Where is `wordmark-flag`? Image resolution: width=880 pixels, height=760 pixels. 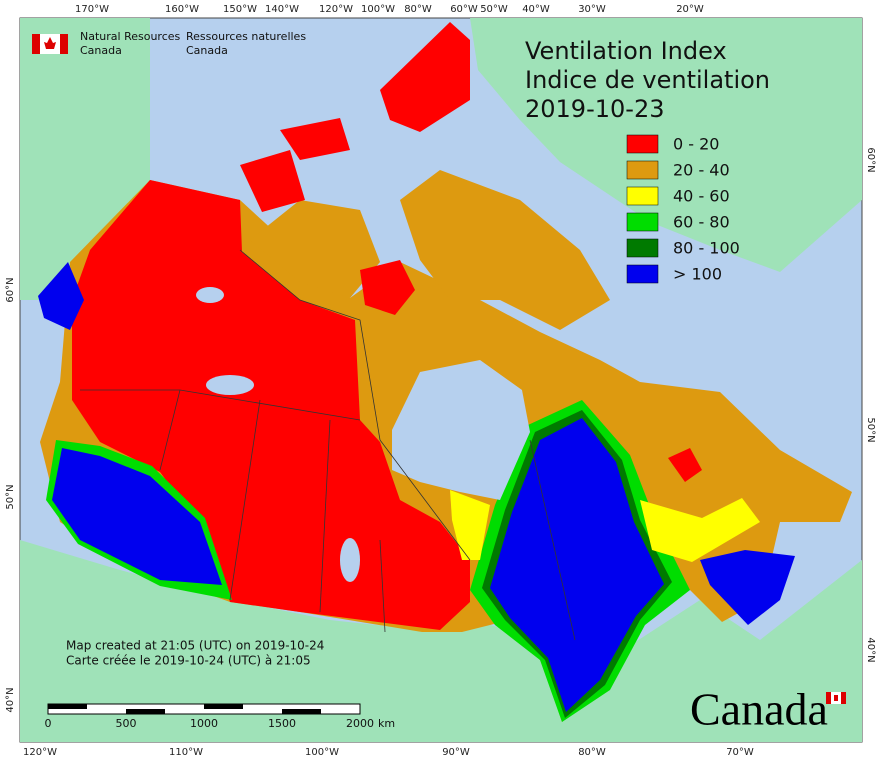 wordmark-flag is located at coordinates (836, 698).